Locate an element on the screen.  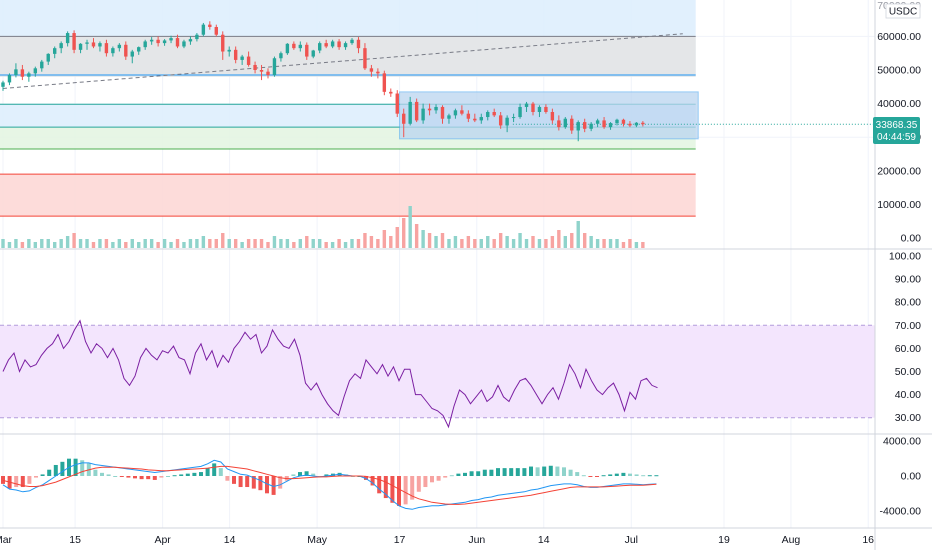
price-tick: 40000.00 is located at coordinates (899, 104).